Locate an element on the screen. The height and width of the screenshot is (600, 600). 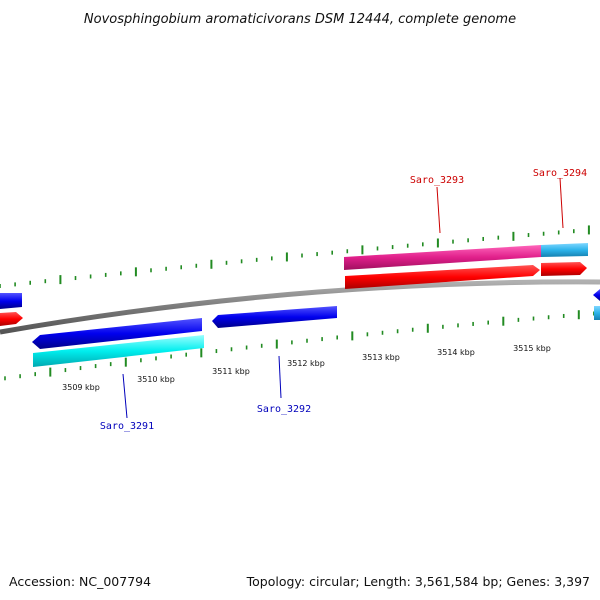
outer-tick-ring is located at coordinates (295, 256).